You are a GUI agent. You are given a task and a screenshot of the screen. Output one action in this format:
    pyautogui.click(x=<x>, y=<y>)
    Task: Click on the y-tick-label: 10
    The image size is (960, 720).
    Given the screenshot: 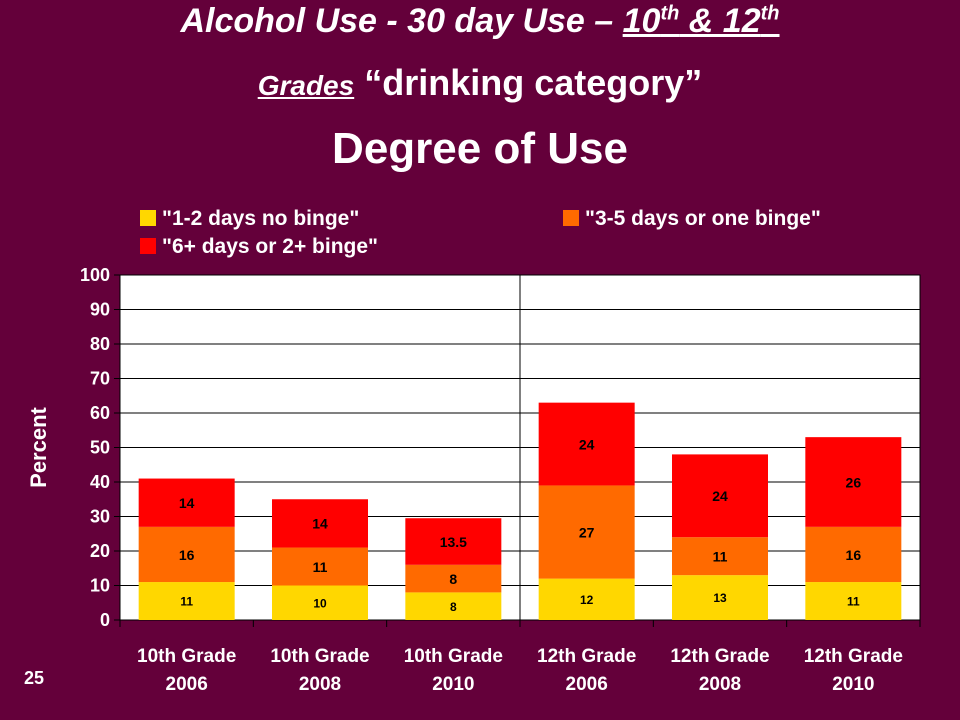 What is the action you would take?
    pyautogui.click(x=100, y=586)
    